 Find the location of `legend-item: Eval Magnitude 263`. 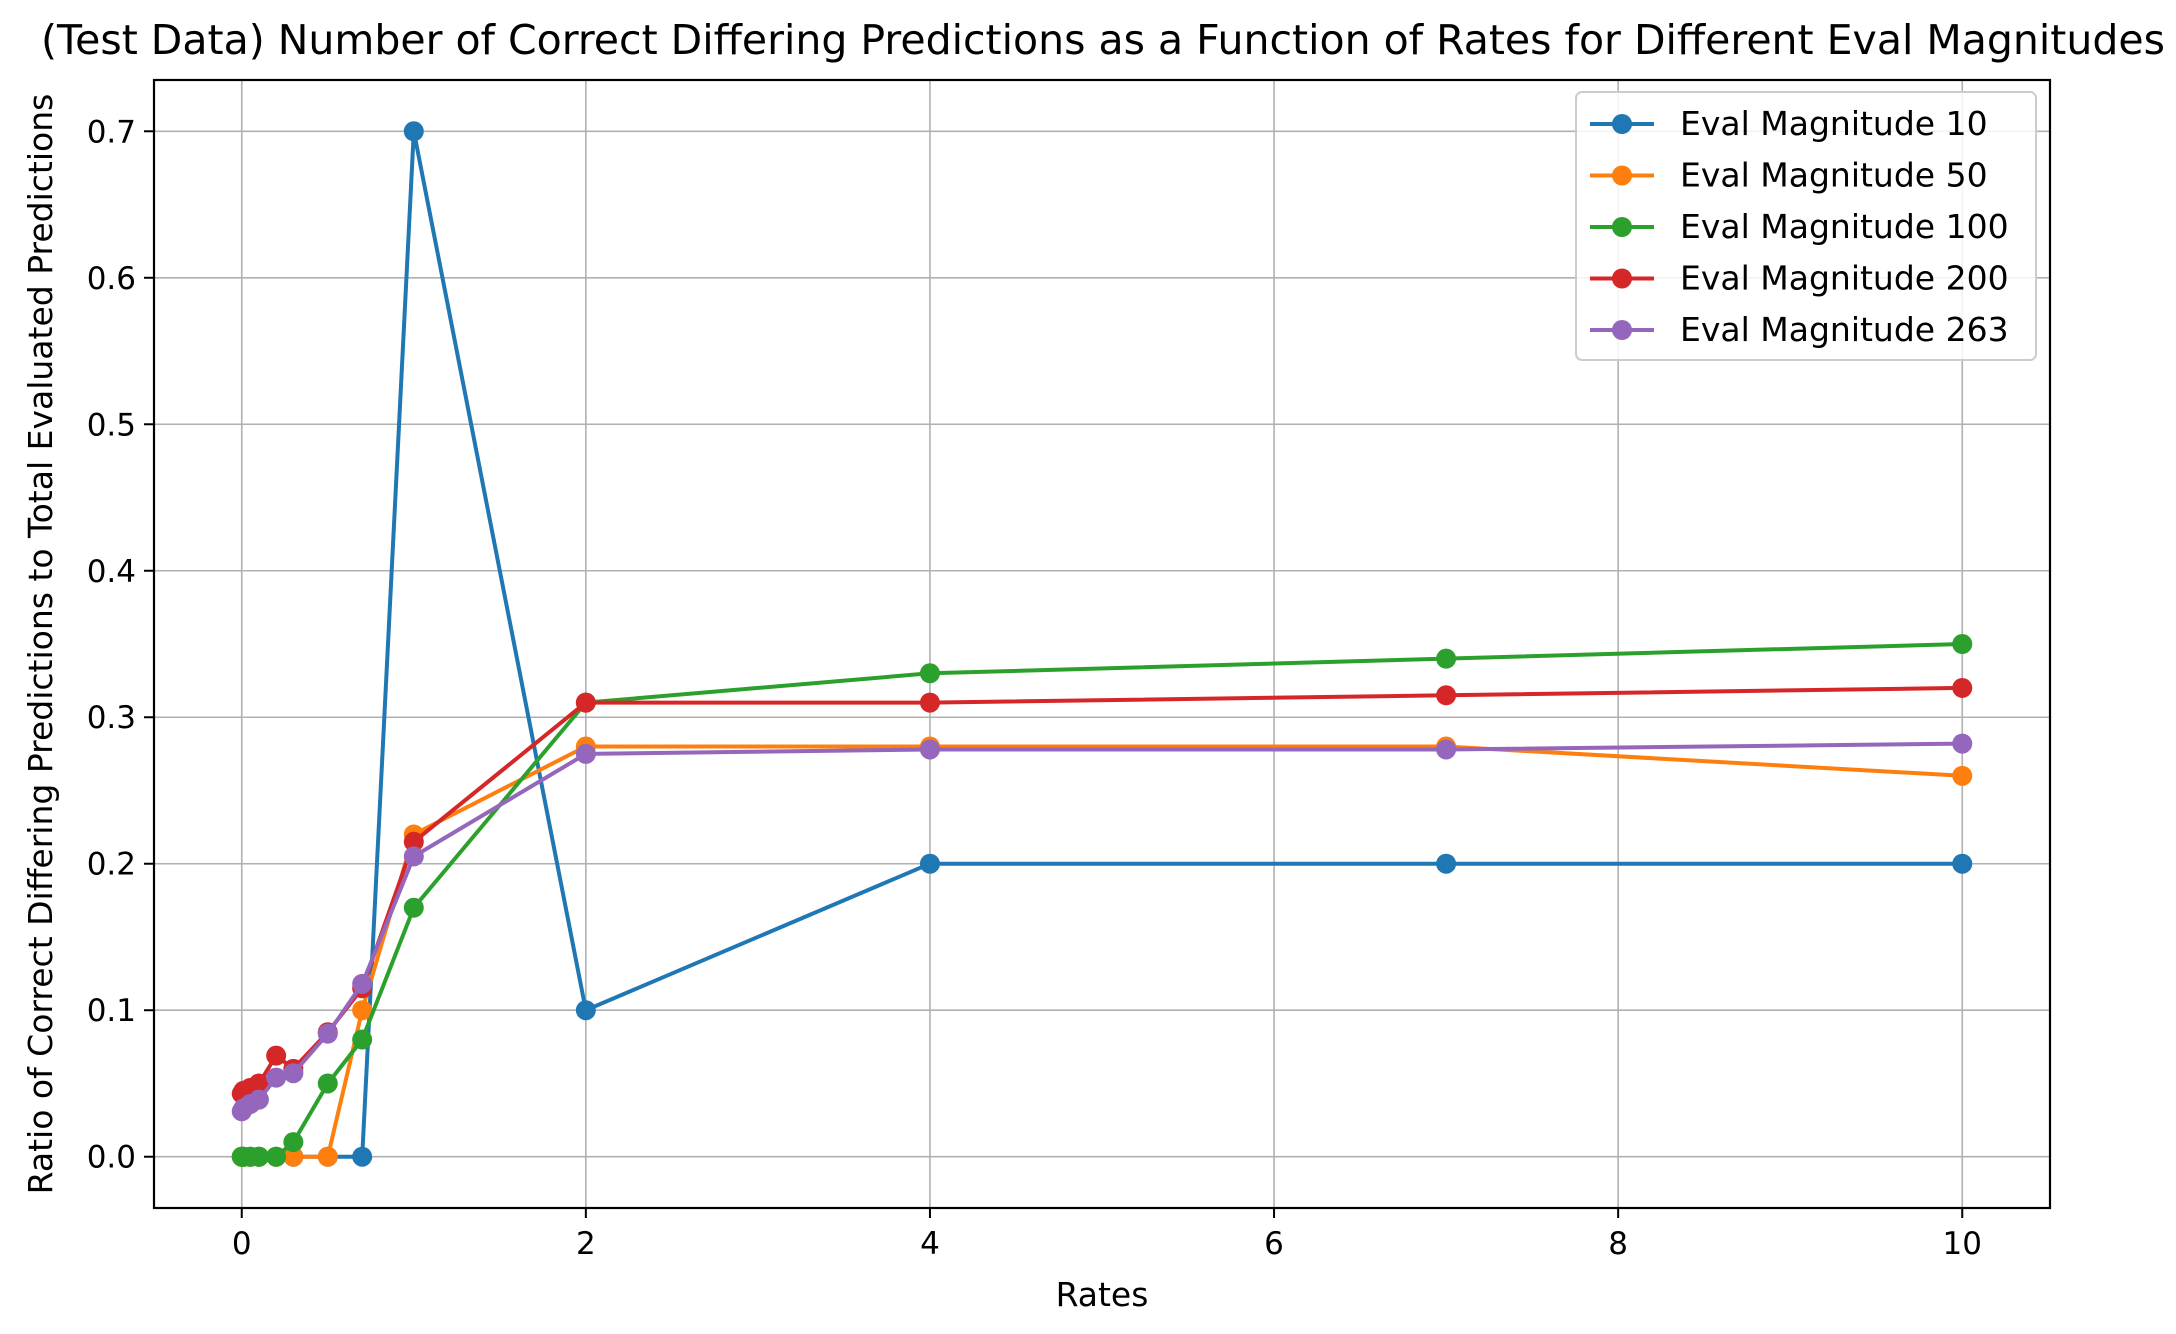

legend-item: Eval Magnitude 263 is located at coordinates (1799, 329).